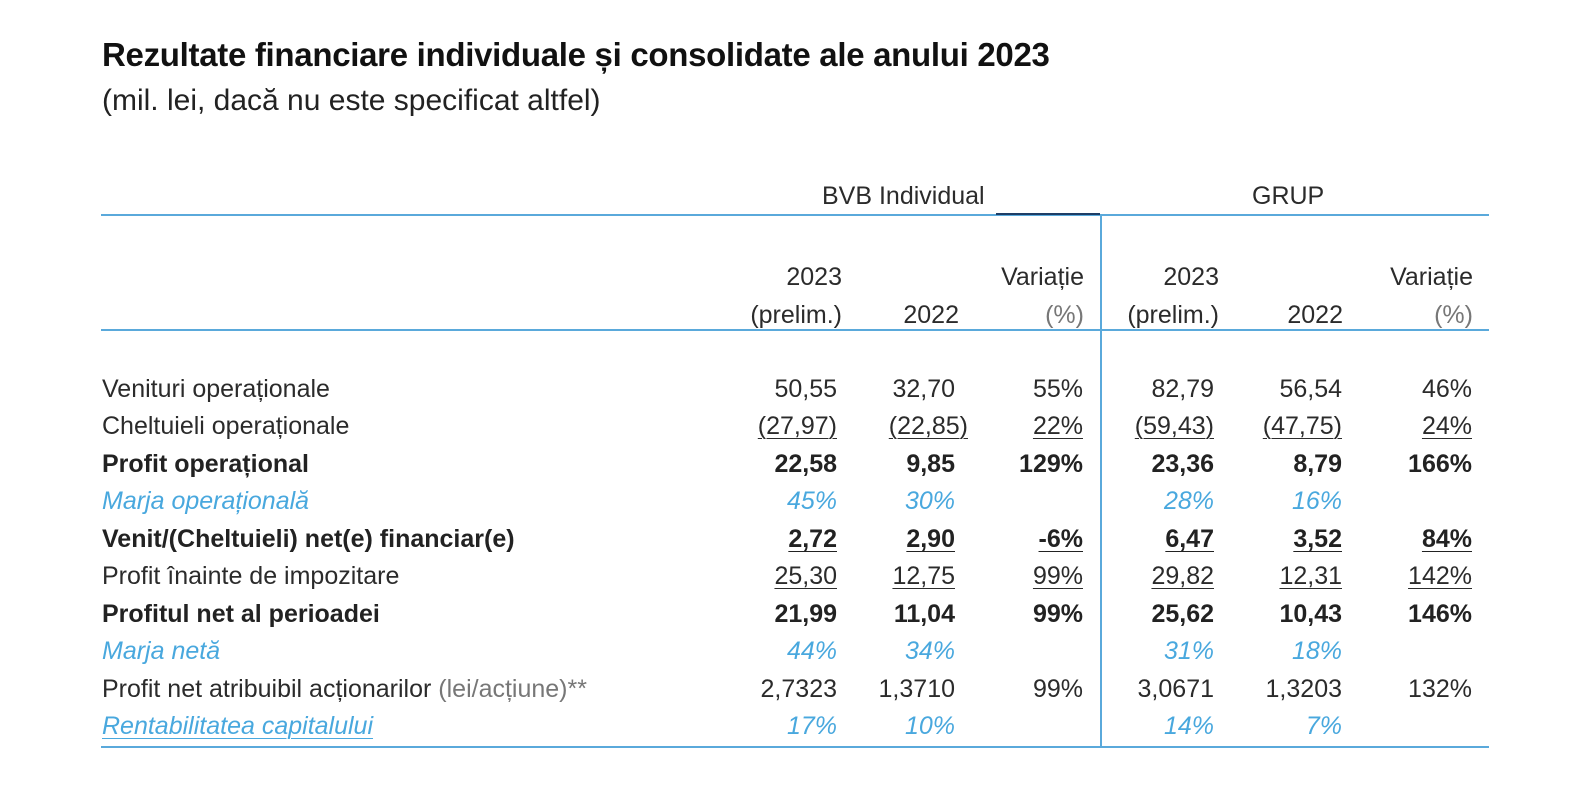  I want to click on cell-bvb-2023: 44%, so click(811, 651).